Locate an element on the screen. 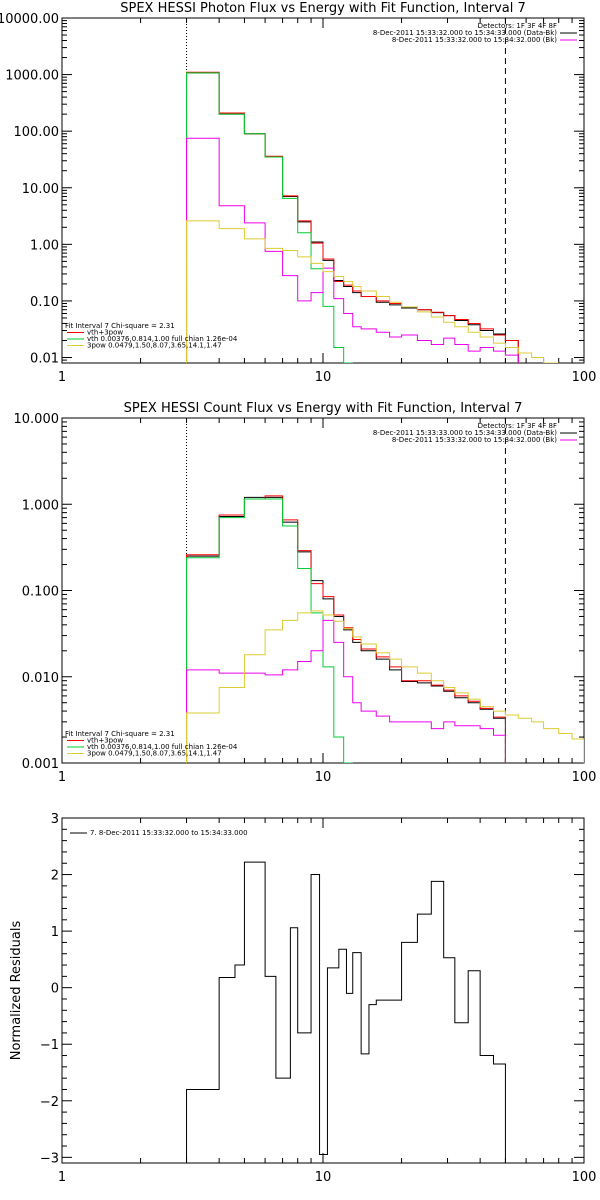  y-tick-label: 1.000 is located at coordinates (40, 505).